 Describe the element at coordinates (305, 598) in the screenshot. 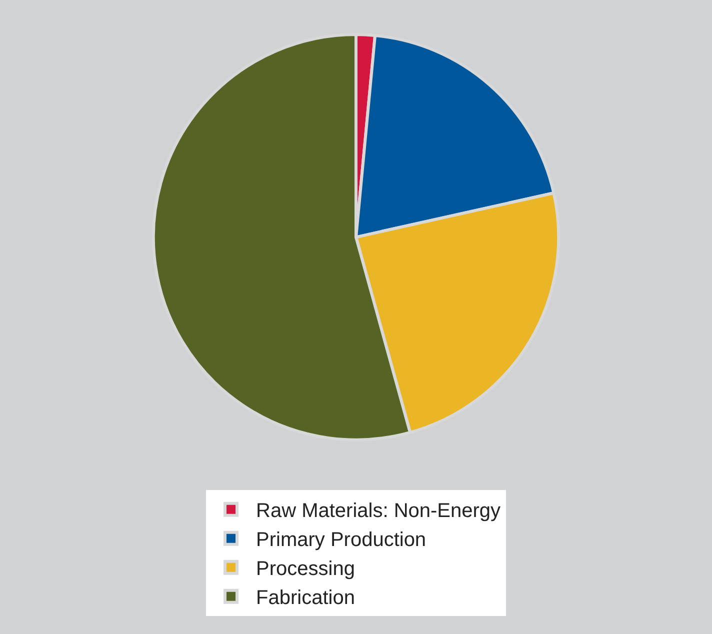

I see `legend-label: Fabrication` at that location.